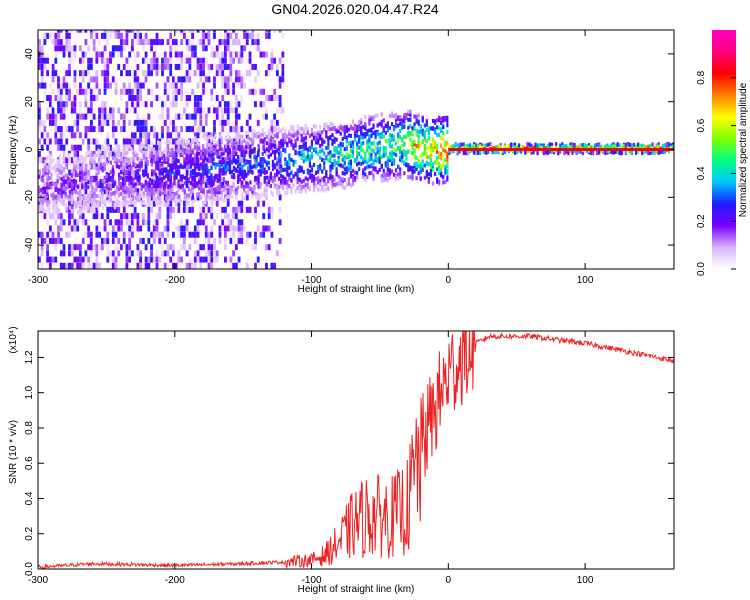  Describe the element at coordinates (175, 580) in the screenshot. I see `x-tick-label: -200` at that location.